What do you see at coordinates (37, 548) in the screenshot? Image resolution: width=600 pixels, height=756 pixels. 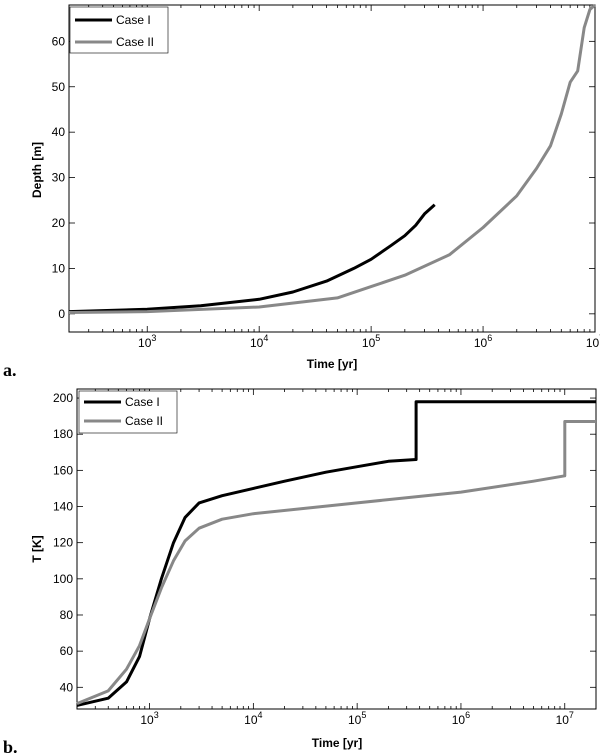 I see `temperature-y-axis-label: T [K]` at bounding box center [37, 548].